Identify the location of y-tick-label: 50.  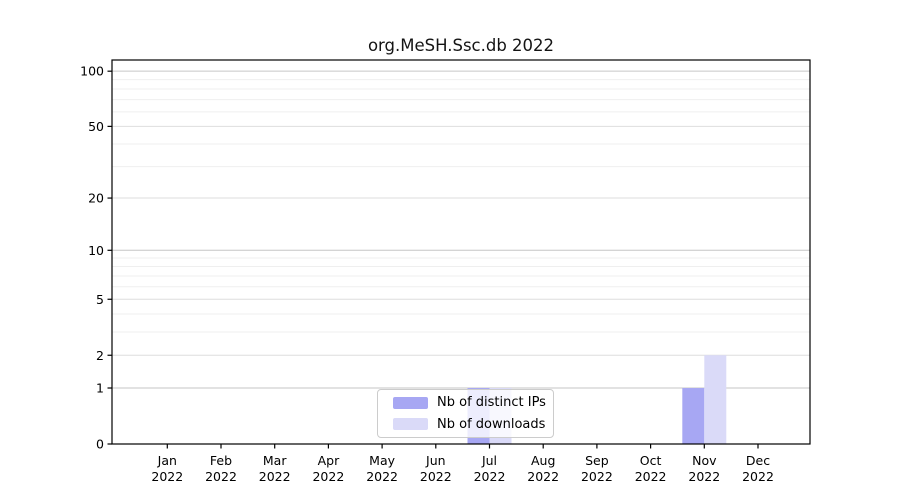
(96, 126).